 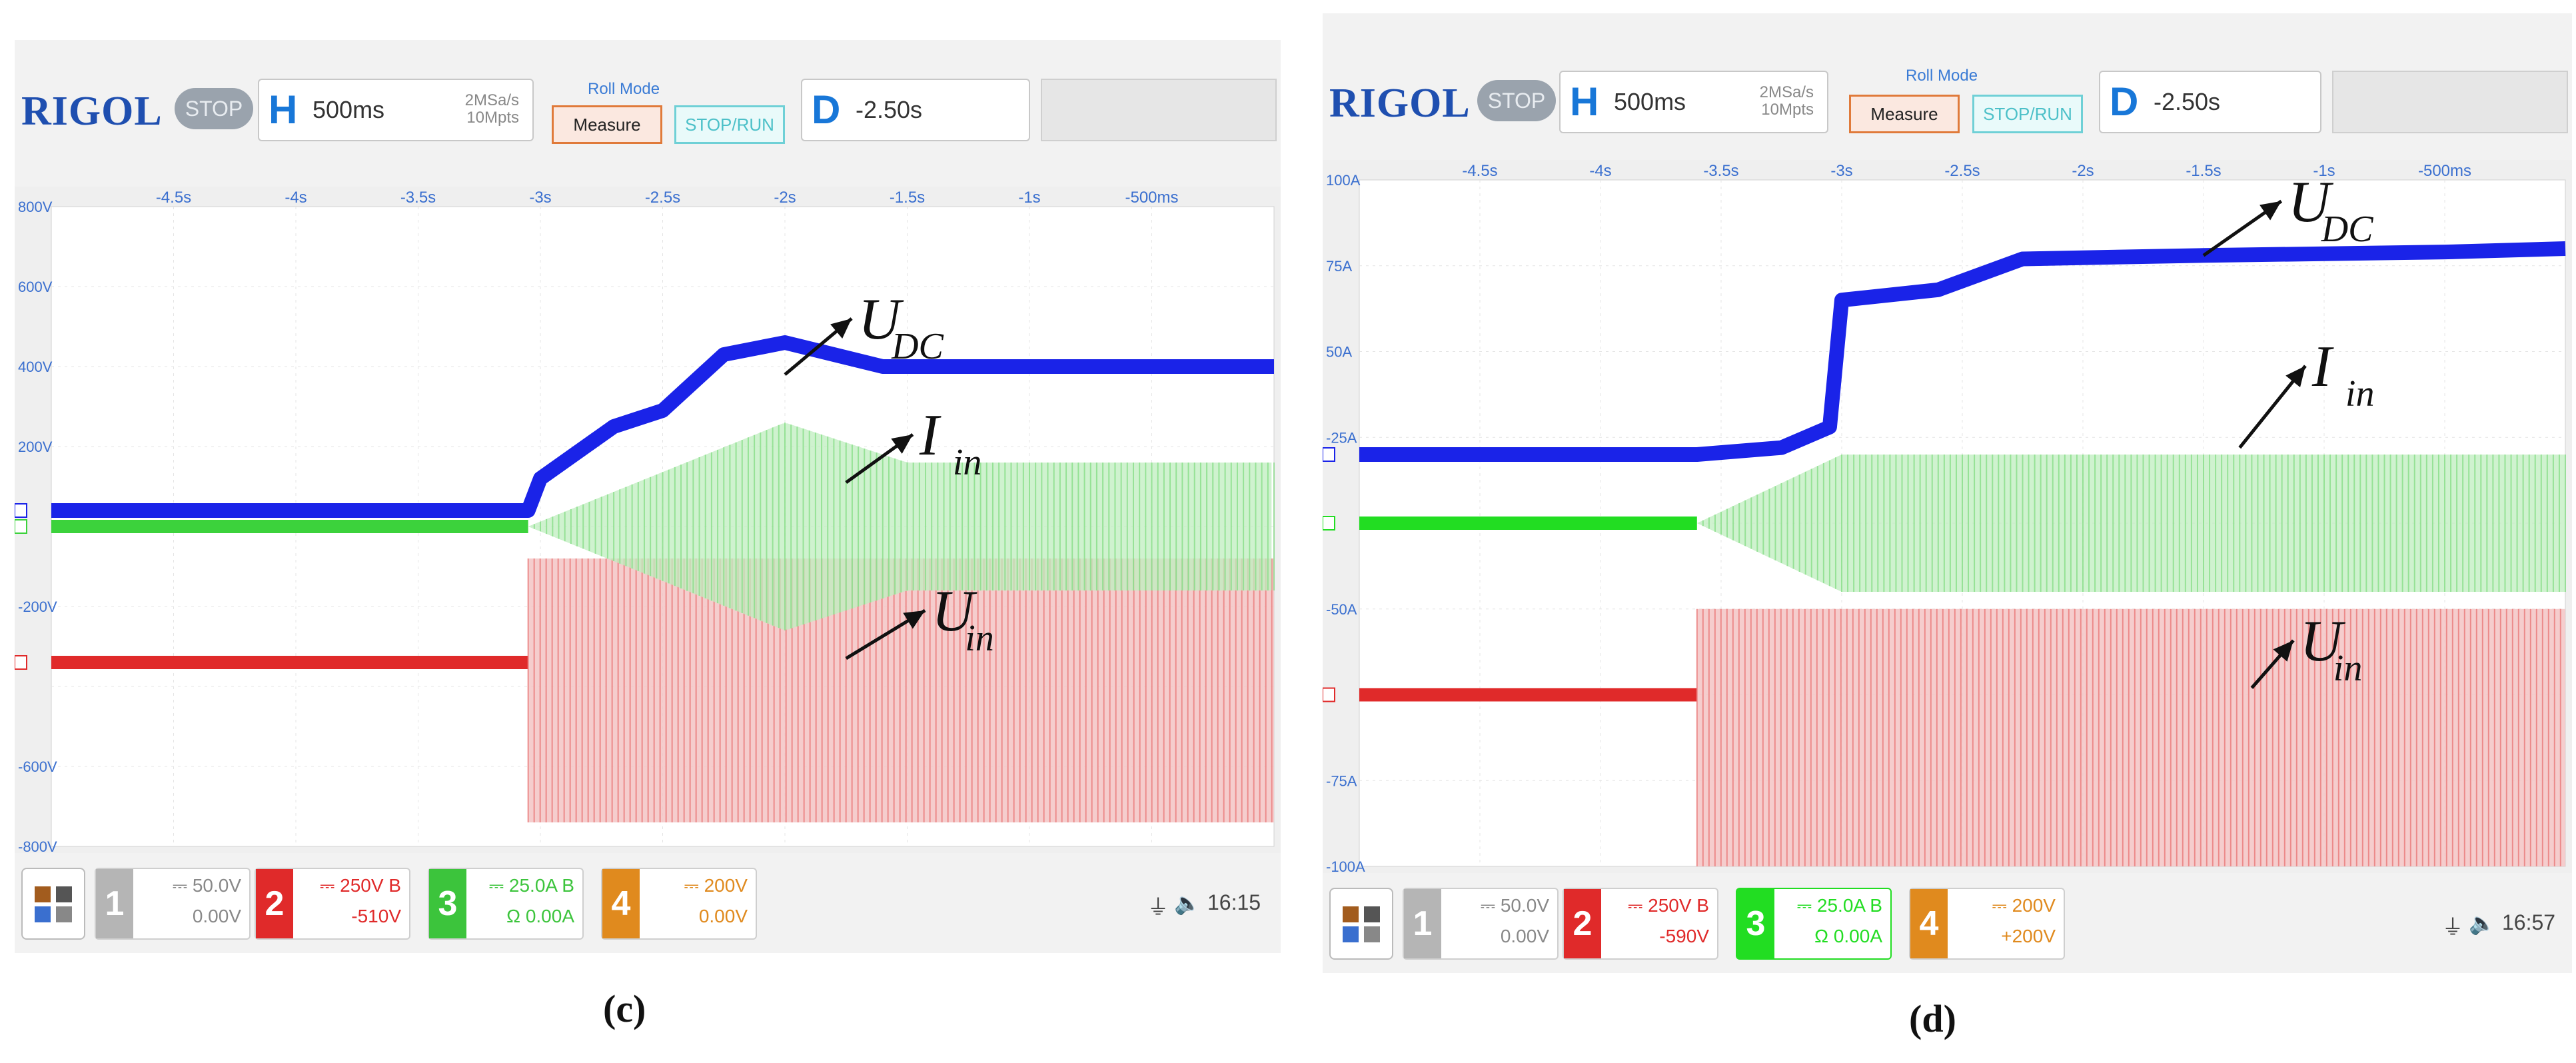 I want to click on roll-mode-label: Roll Mode, so click(x=624, y=89).